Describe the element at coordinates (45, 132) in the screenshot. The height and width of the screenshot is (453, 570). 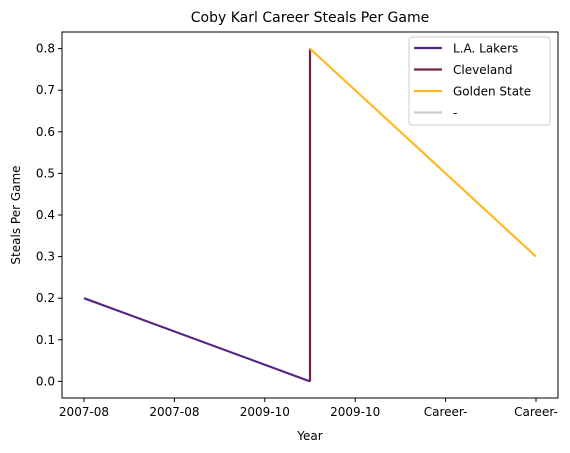
I see `y-tick-label-6: 0.6` at that location.